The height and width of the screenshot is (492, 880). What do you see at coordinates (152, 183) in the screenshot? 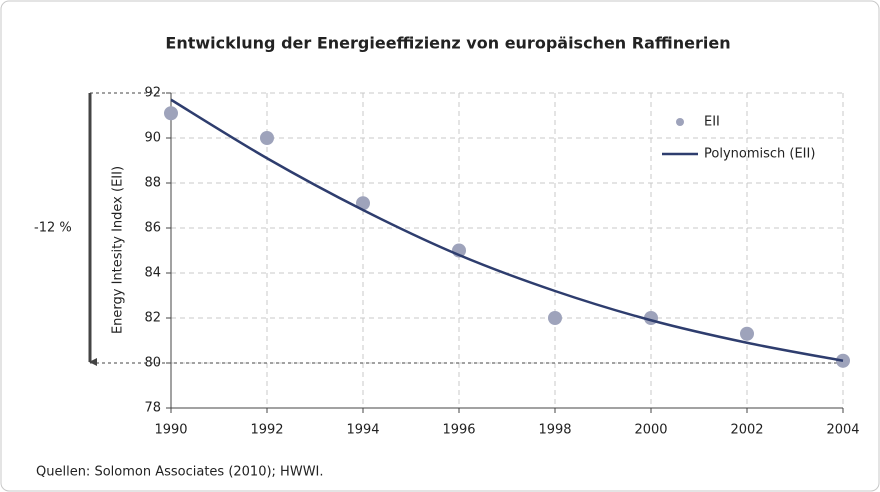
I see `y-tick-label: 88` at bounding box center [152, 183].